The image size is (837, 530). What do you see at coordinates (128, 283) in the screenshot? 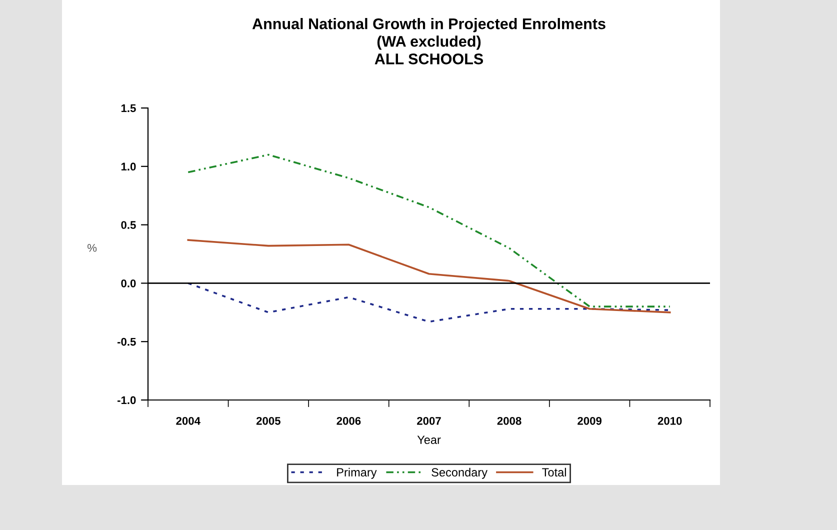
I see `y-tick-label: 0.0` at bounding box center [128, 283].